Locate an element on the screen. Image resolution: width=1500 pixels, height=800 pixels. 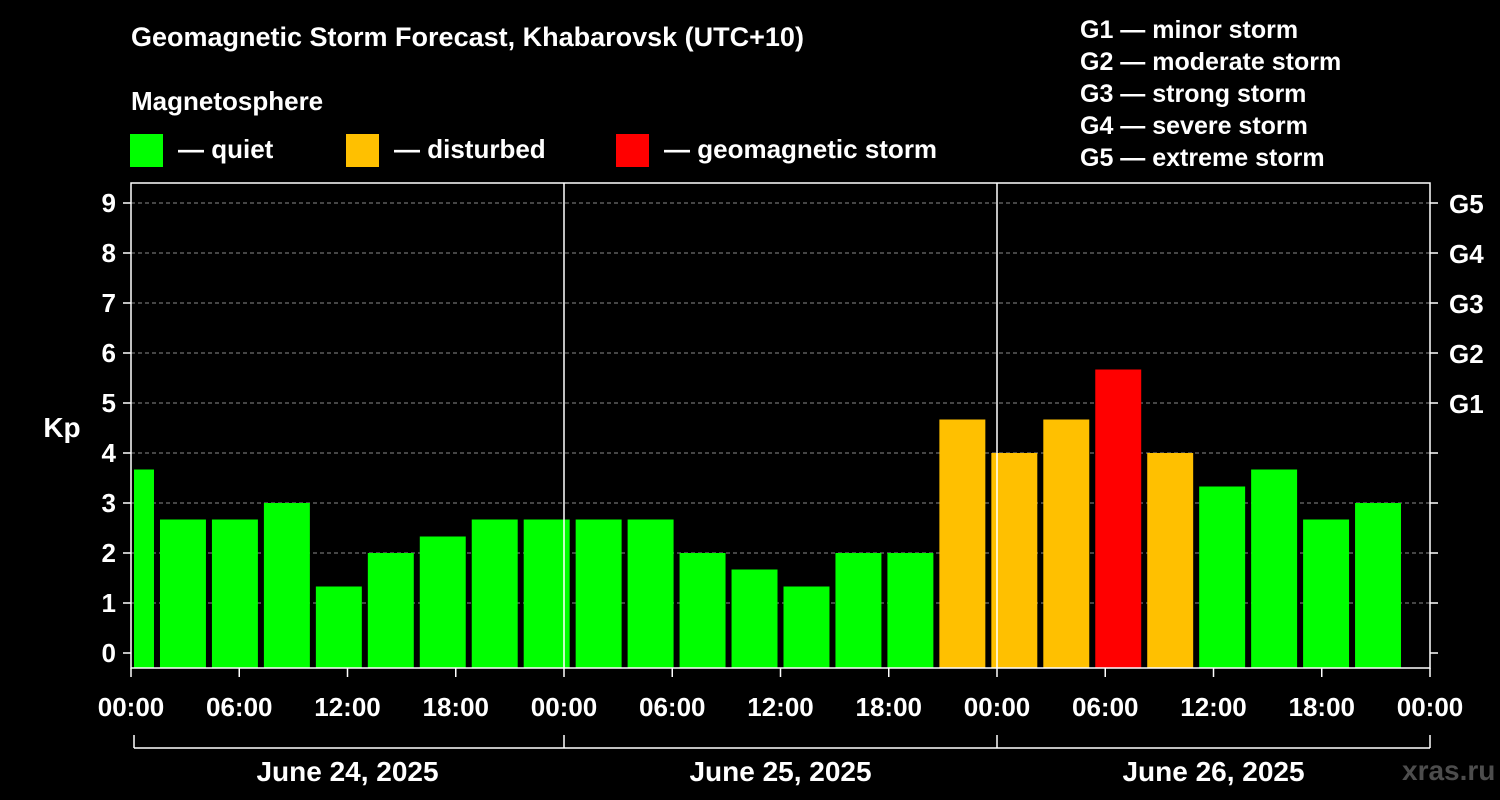
storm-scale-g1: G1 — minor storm is located at coordinates (1189, 30).